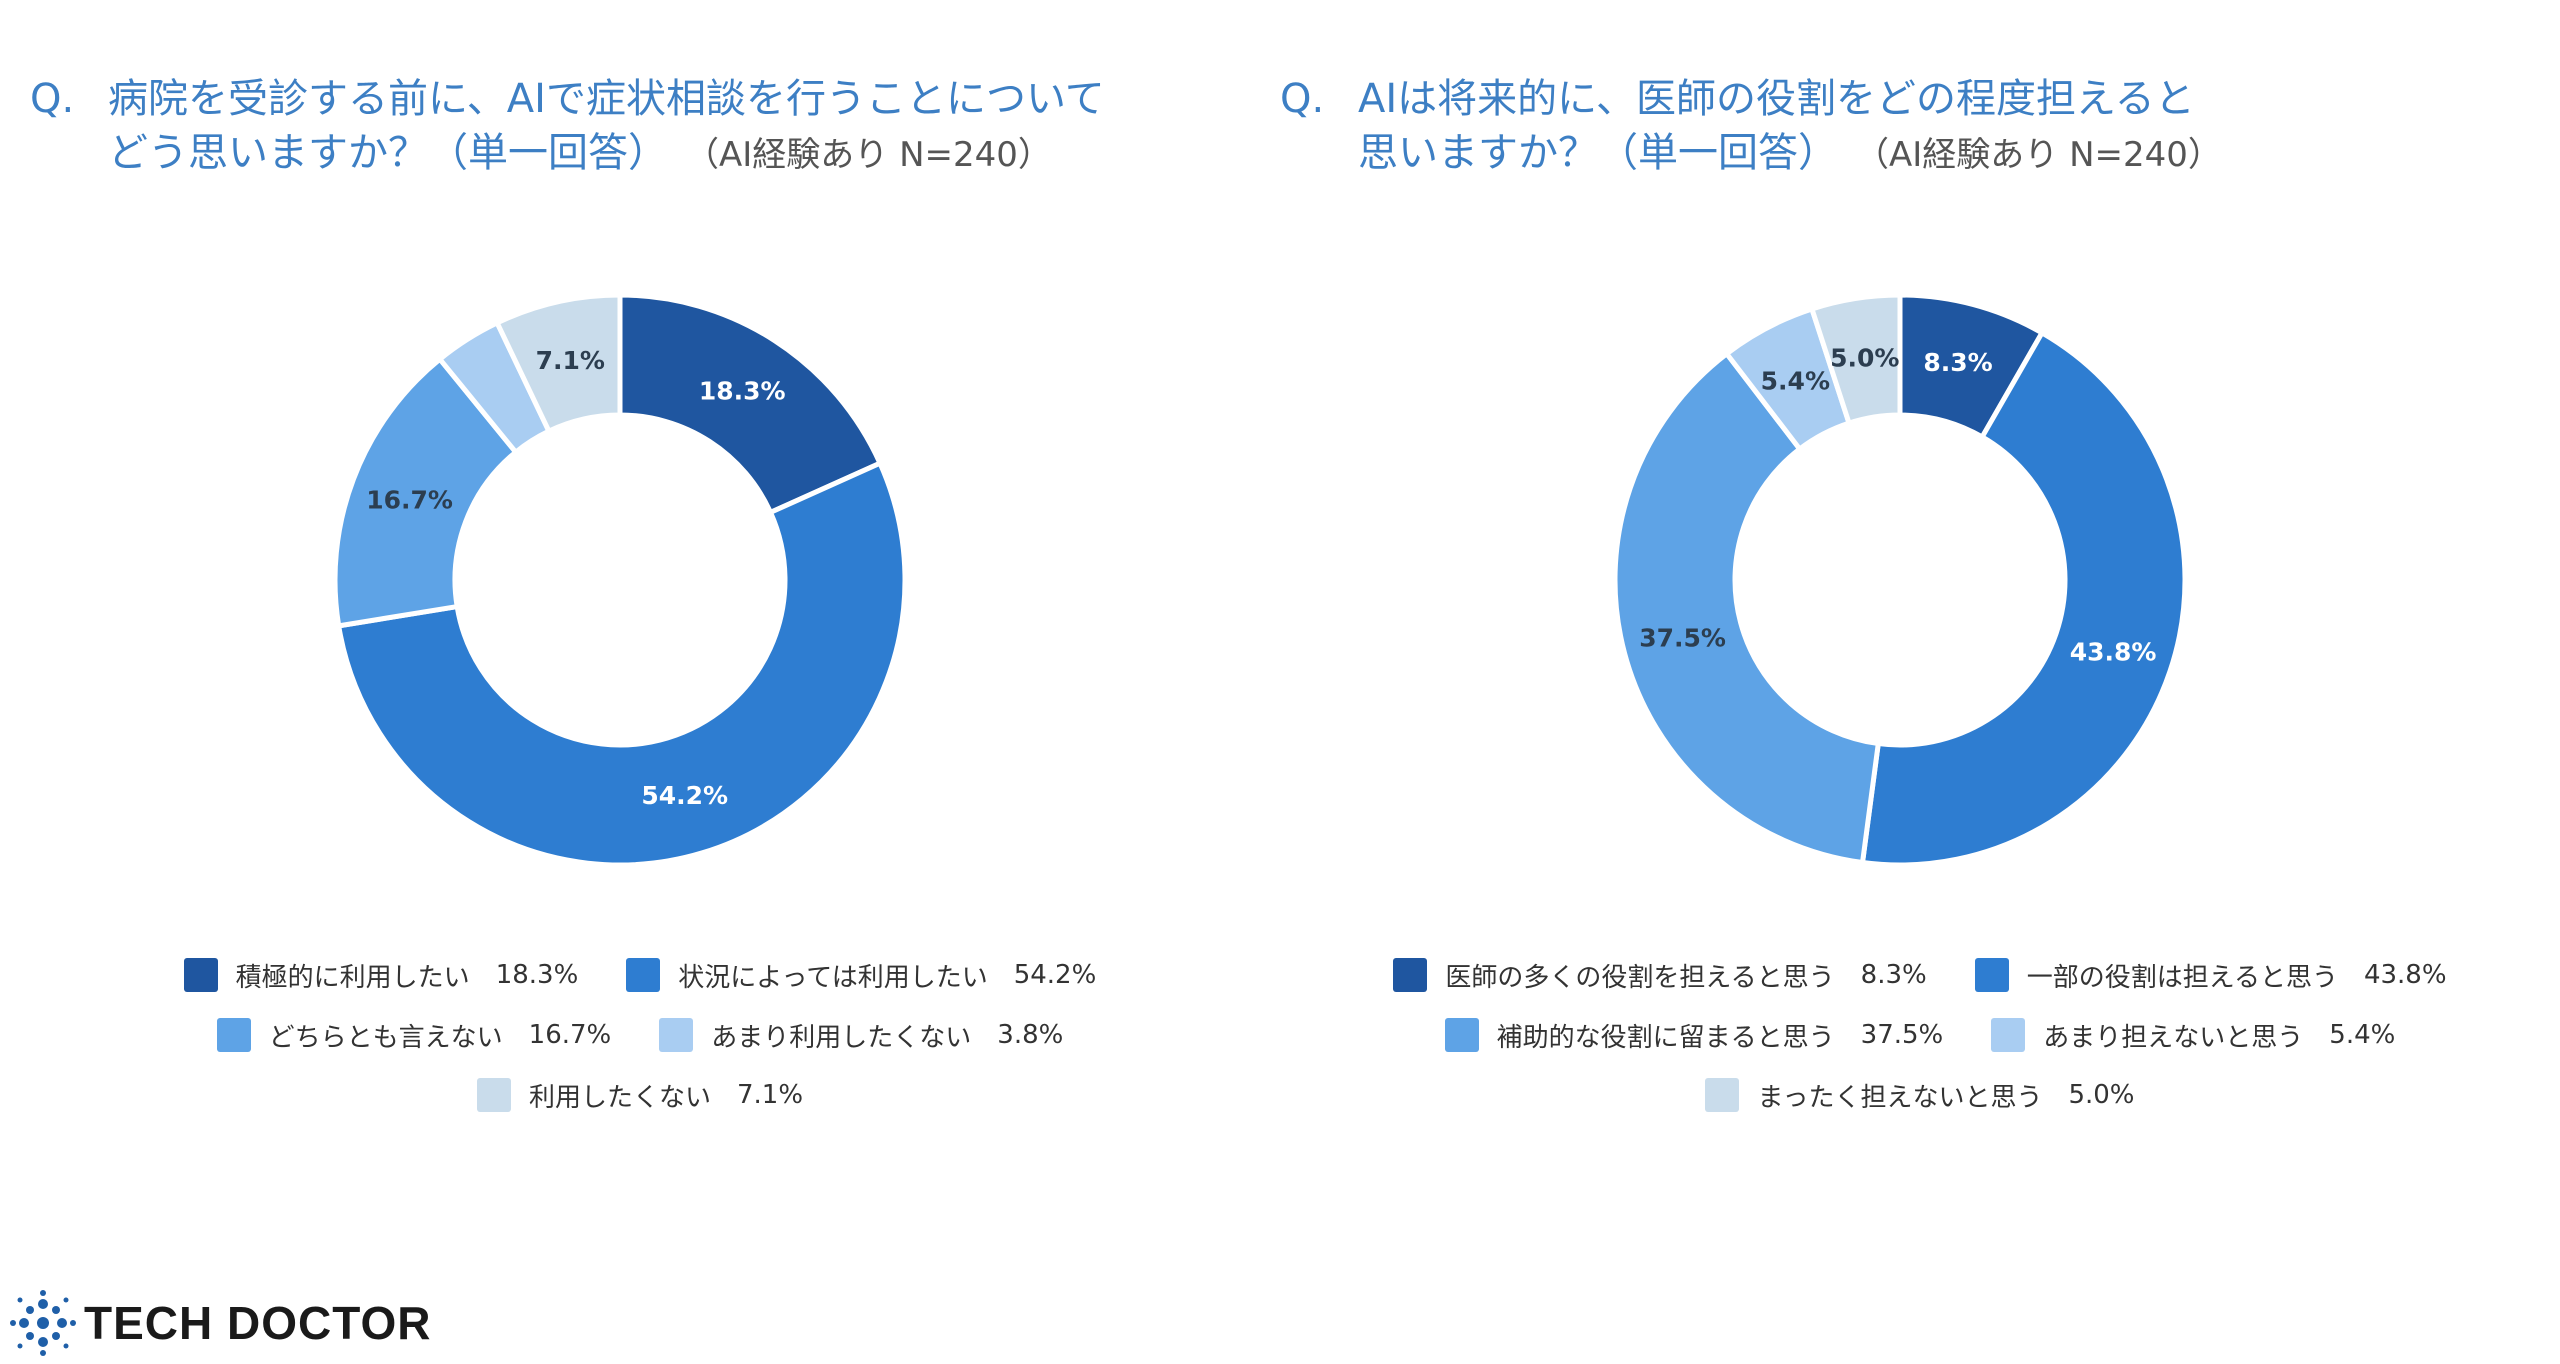 The image size is (2560, 1364). I want to click on legend-item: まったく担えないと思う 5.0%, so click(1920, 1095).